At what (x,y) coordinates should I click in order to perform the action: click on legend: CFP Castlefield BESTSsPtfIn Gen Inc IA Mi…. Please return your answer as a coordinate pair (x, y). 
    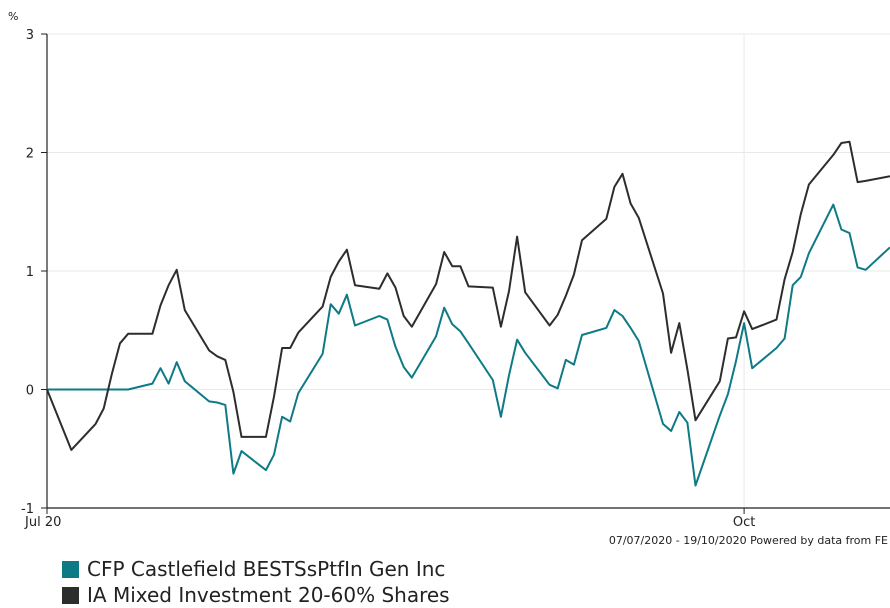
    Looking at the image, I should click on (256, 582).